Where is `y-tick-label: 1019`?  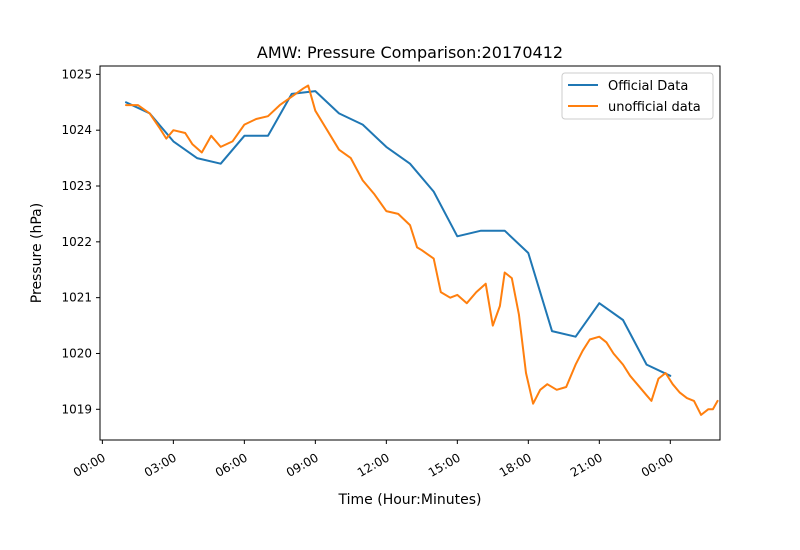 y-tick-label: 1019 is located at coordinates (76, 409).